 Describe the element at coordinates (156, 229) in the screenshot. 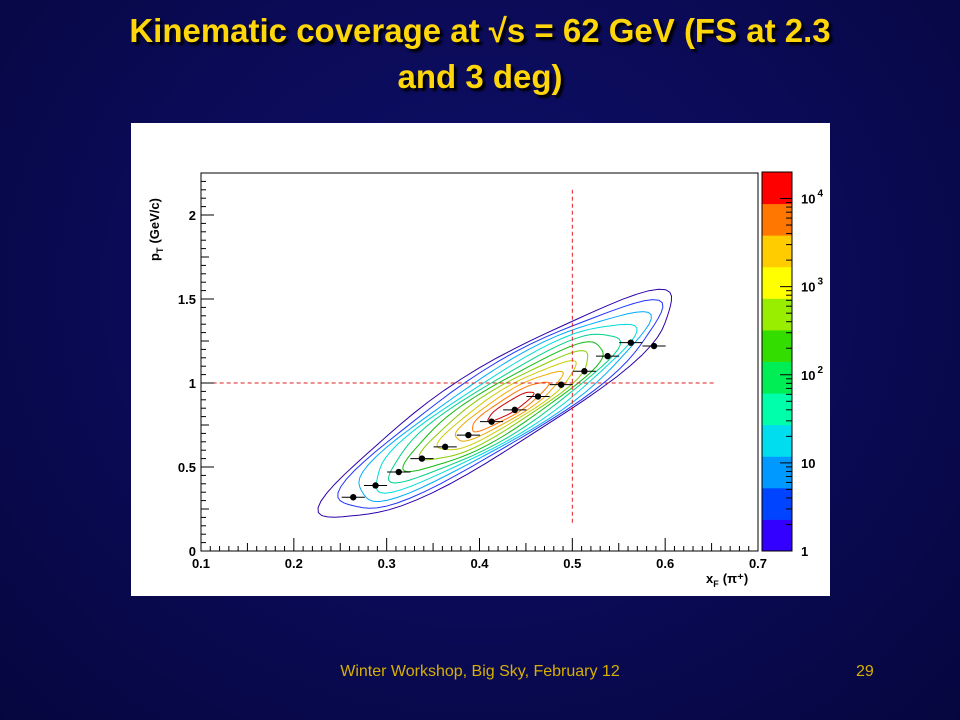

I see `y-axis-title: pT(GeV/c)` at that location.